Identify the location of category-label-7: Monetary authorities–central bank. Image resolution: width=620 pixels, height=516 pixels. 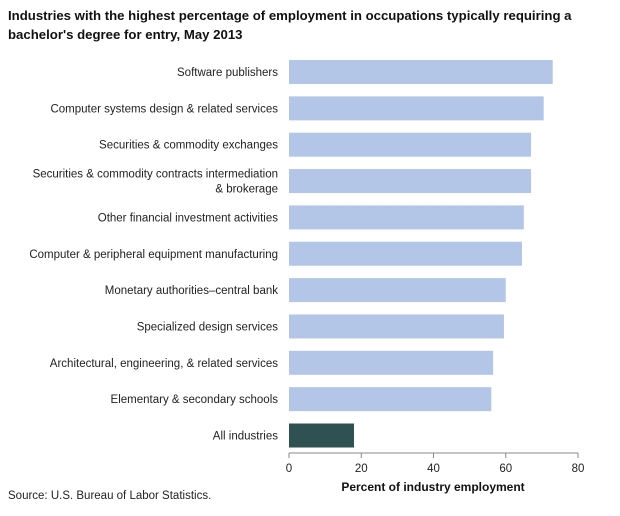
(191, 291).